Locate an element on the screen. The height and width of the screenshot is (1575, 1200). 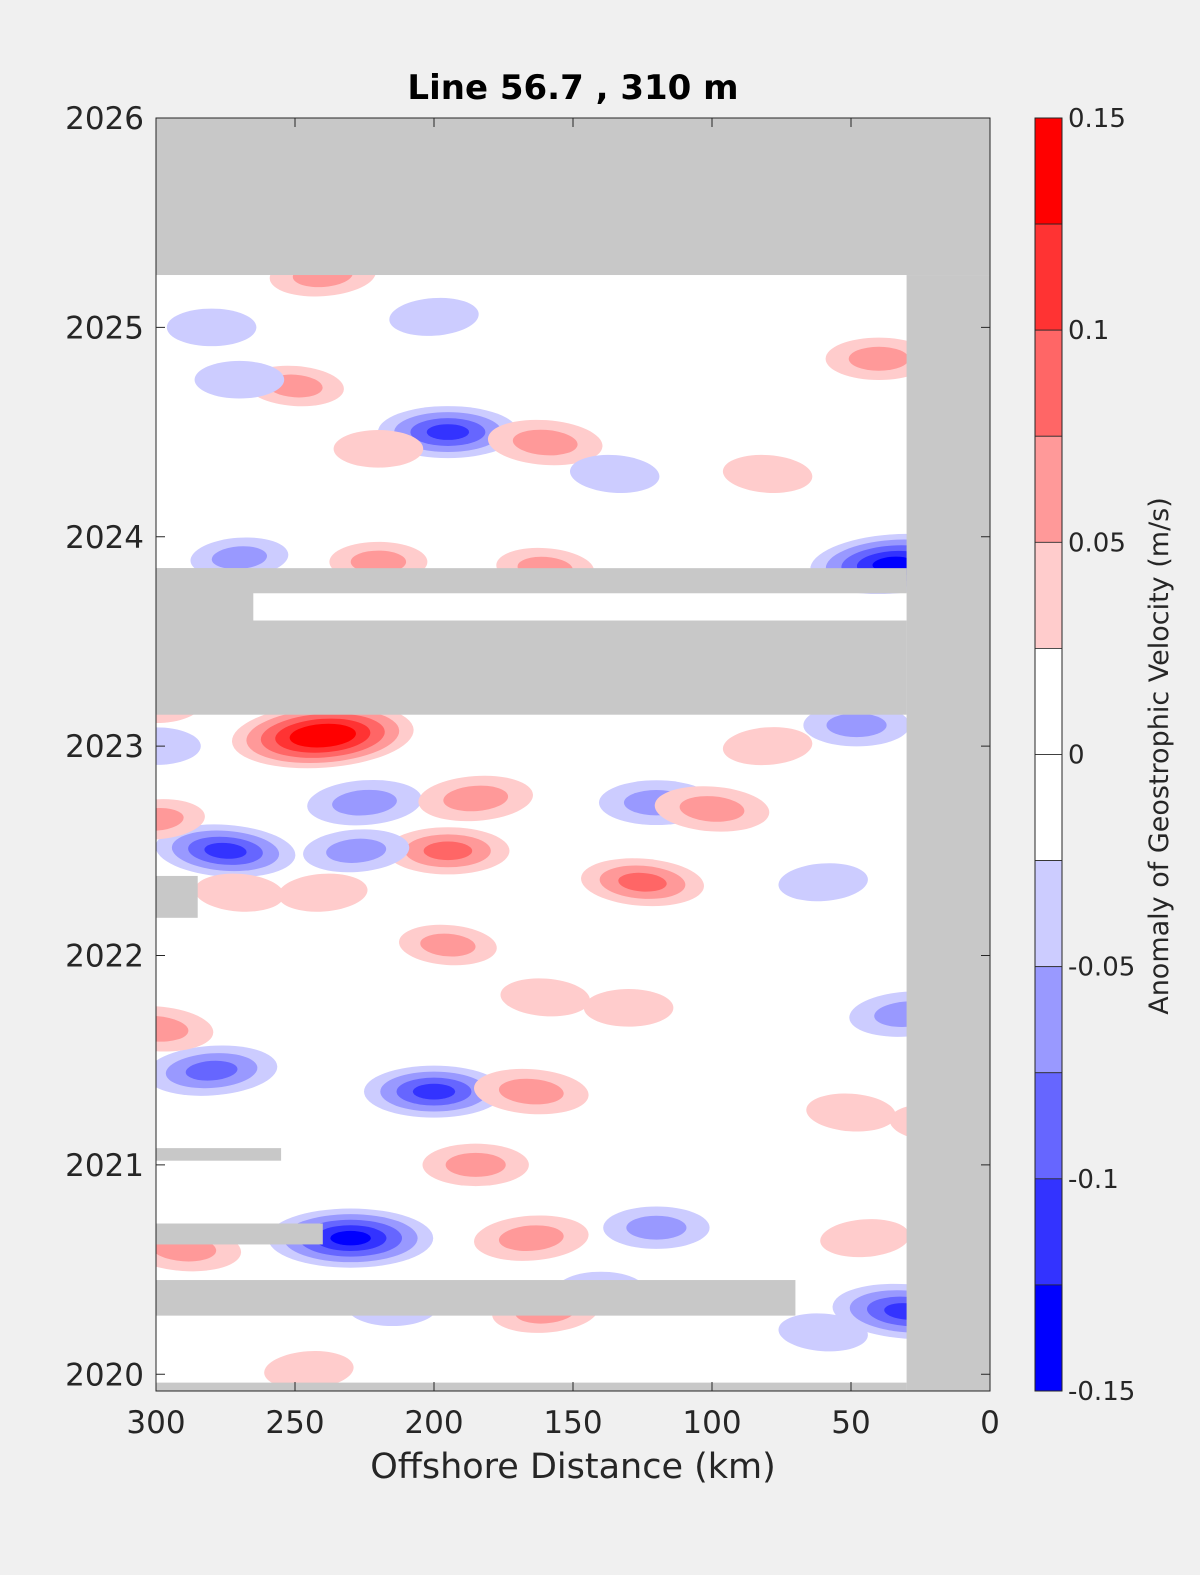
x-tick-label: 50 is located at coordinates (850, 1423).